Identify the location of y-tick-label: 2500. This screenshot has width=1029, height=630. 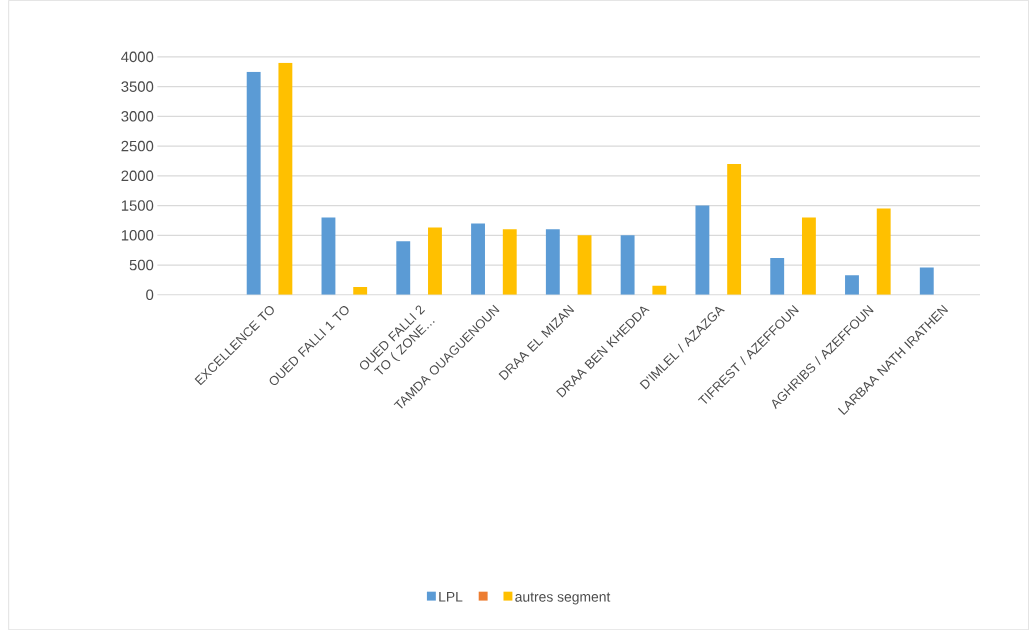
(137, 146).